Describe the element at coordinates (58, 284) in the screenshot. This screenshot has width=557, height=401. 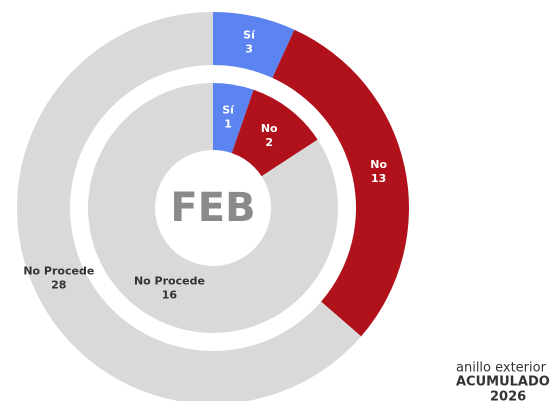
I see `slice-value: 28` at that location.